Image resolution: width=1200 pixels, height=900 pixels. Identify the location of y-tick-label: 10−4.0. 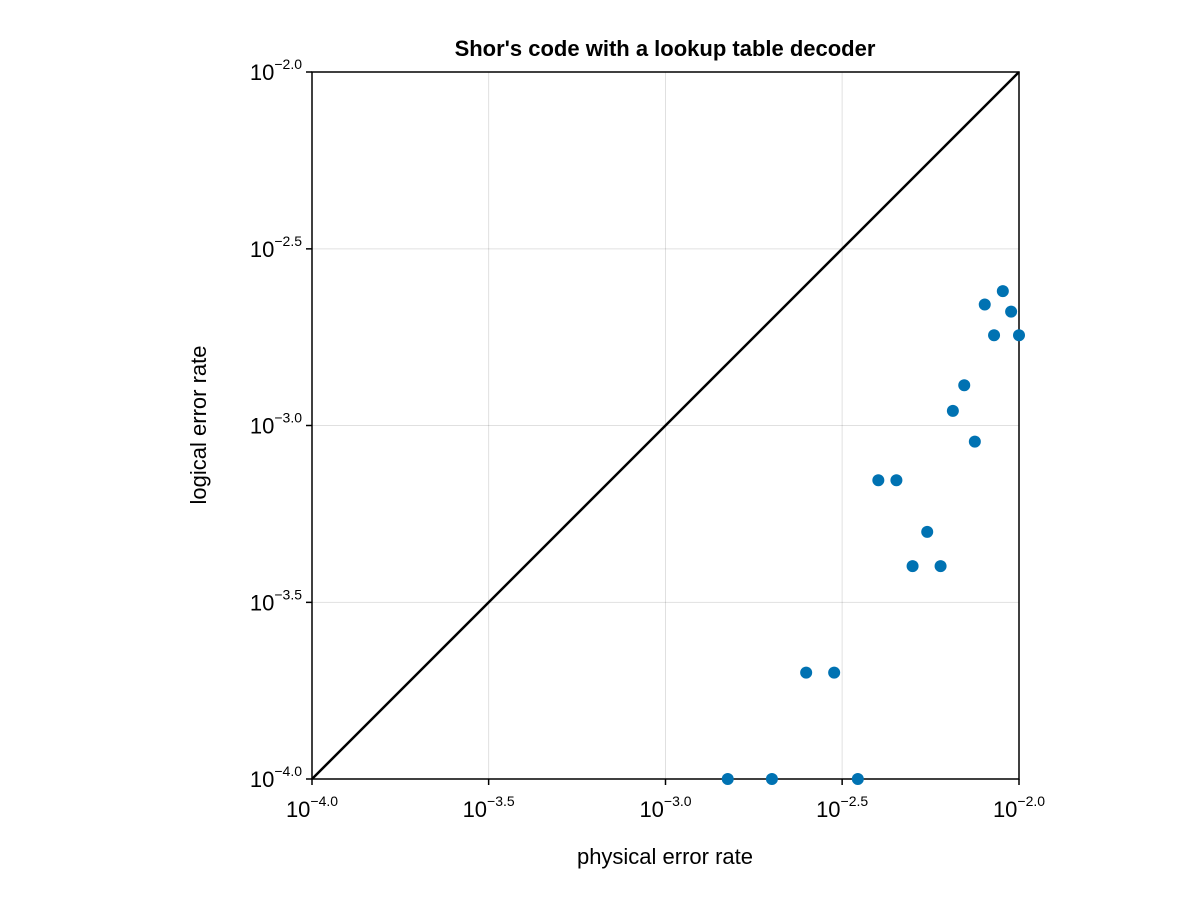
(276, 777).